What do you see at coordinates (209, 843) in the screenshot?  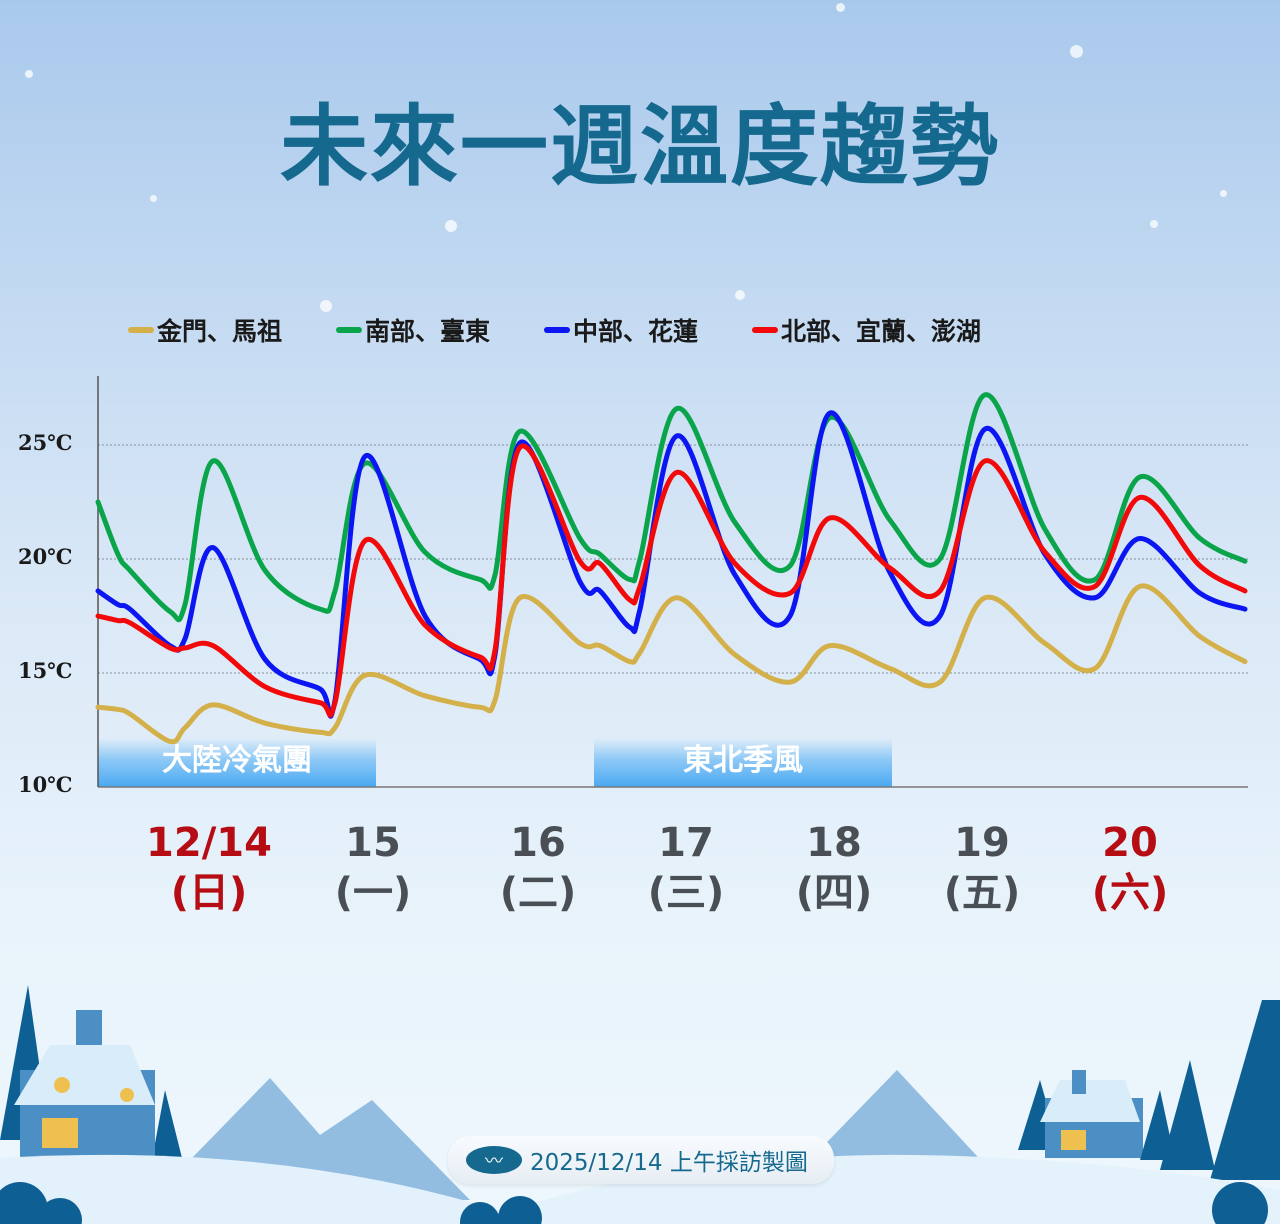 I see `day-date: 12/14` at bounding box center [209, 843].